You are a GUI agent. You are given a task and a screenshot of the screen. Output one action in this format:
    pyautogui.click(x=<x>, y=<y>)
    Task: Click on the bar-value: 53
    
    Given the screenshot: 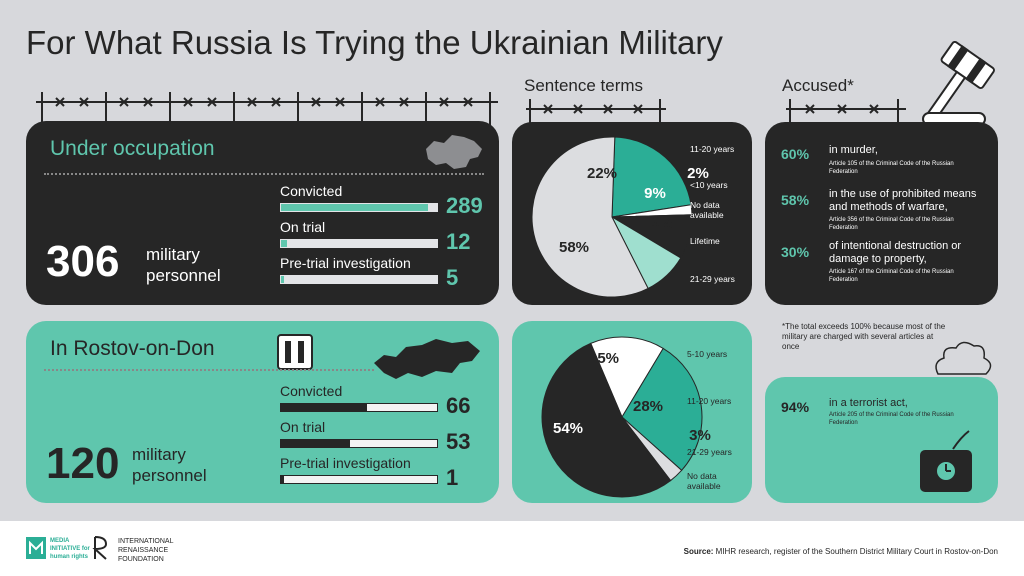 What is the action you would take?
    pyautogui.click(x=458, y=441)
    